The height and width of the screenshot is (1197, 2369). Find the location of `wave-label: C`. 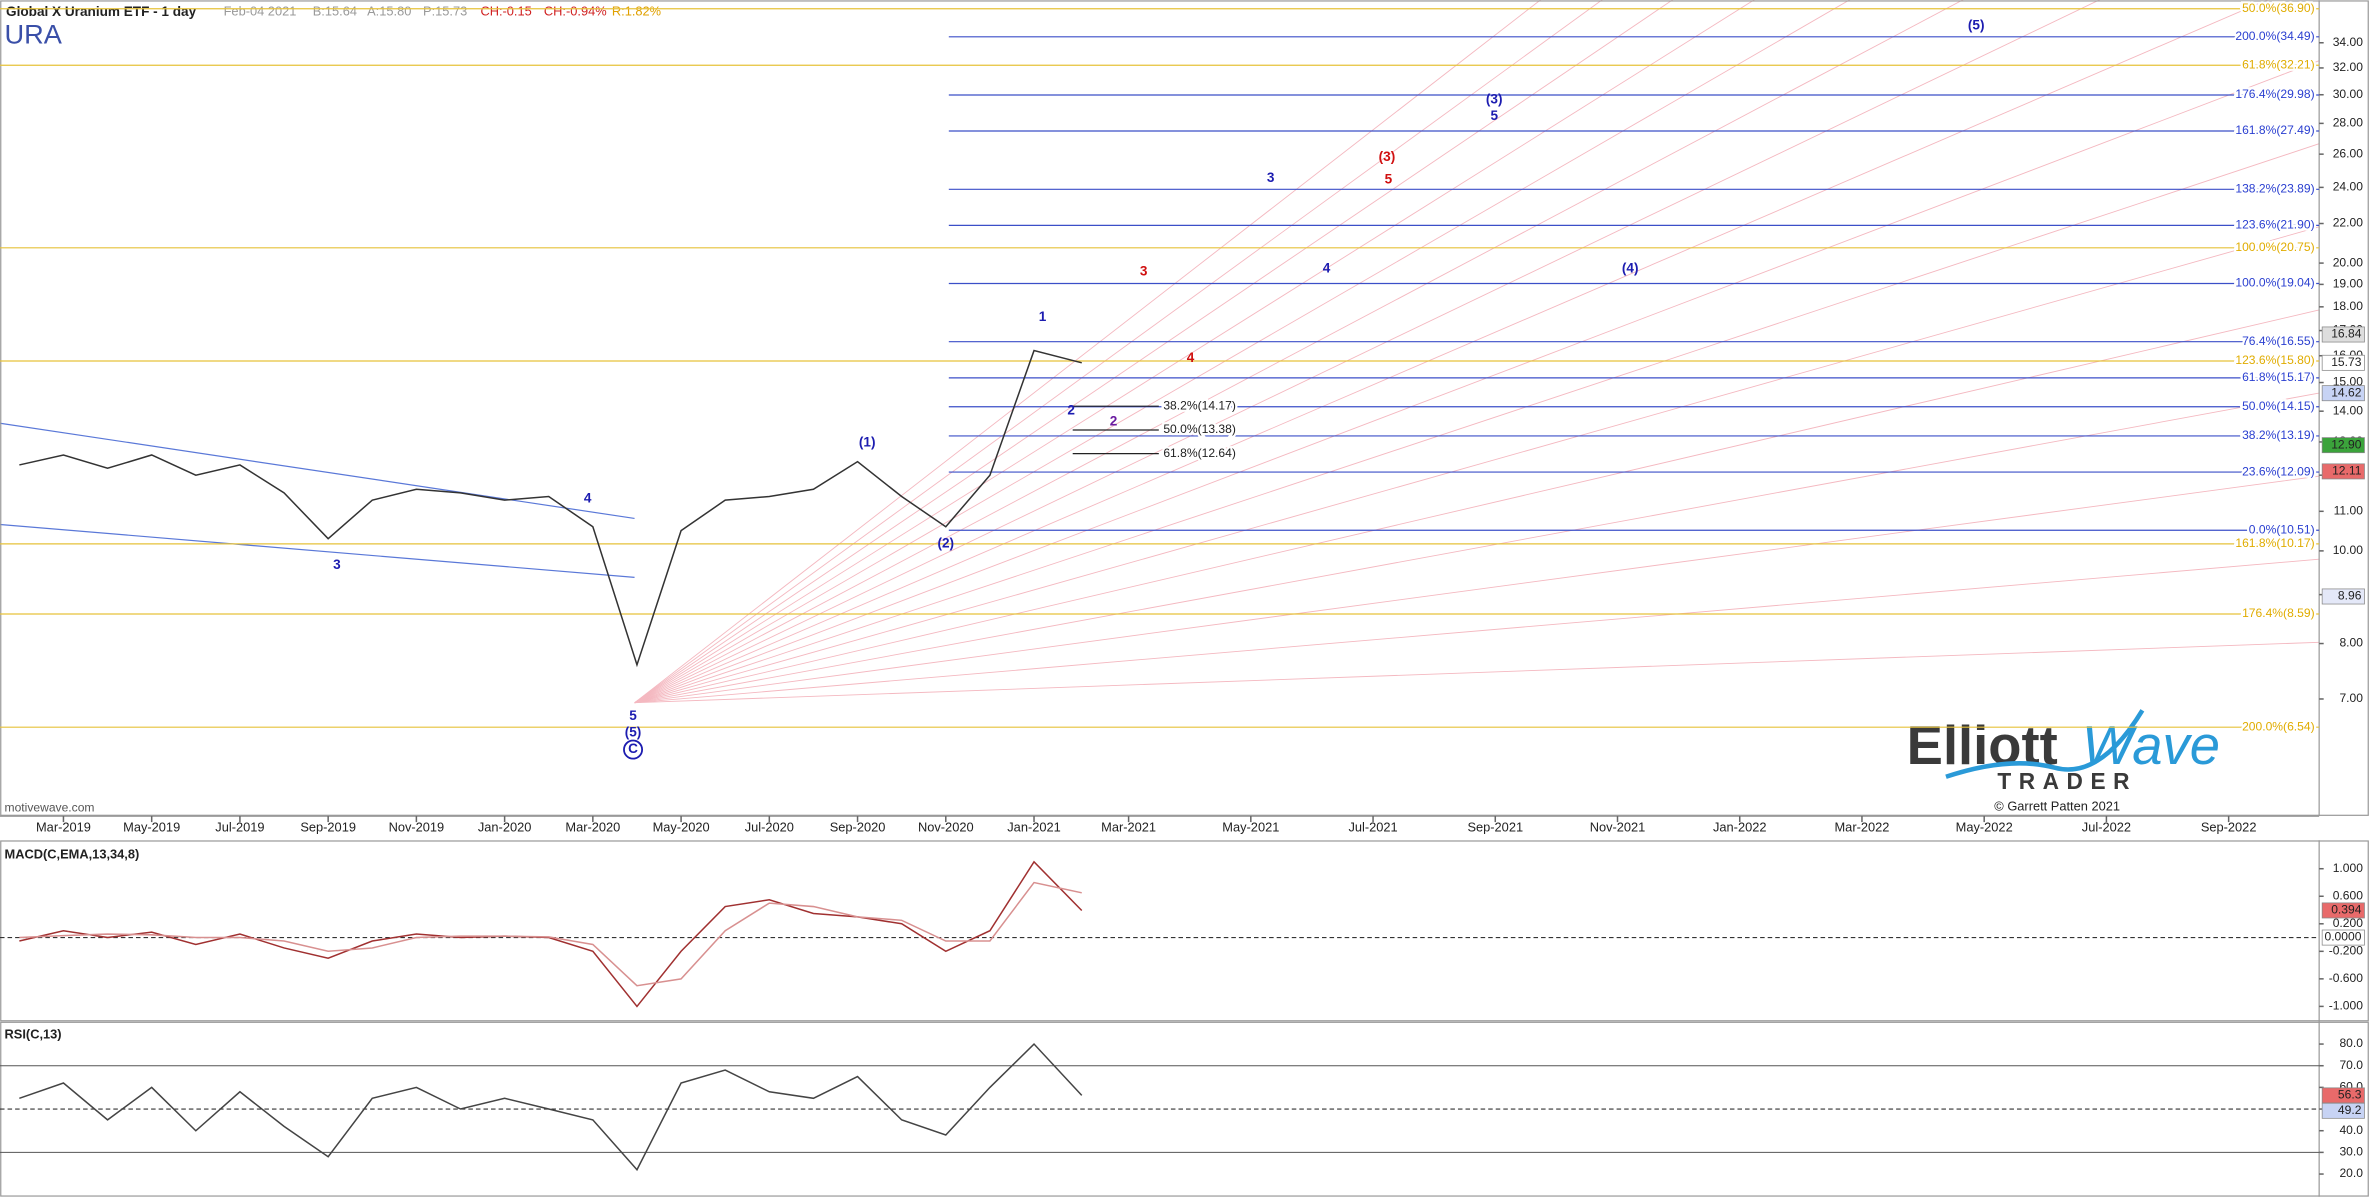

wave-label: C is located at coordinates (633, 748).